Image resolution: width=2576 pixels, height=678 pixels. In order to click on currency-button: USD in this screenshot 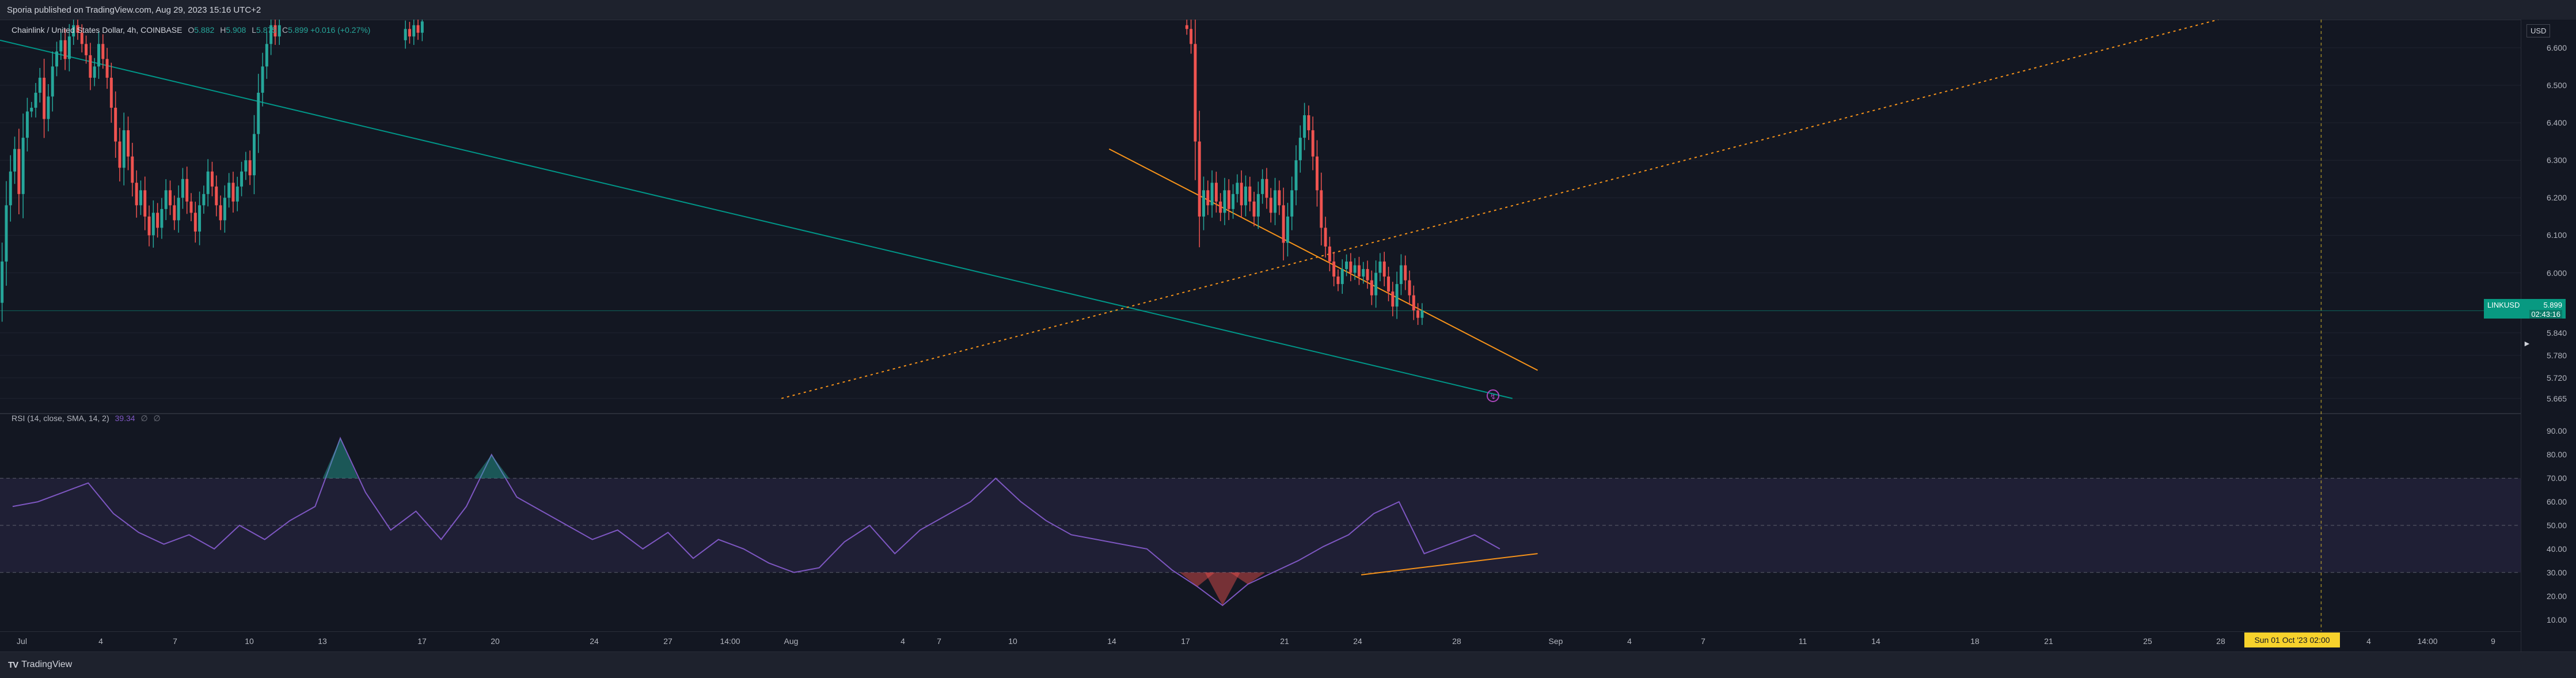, I will do `click(2538, 30)`.